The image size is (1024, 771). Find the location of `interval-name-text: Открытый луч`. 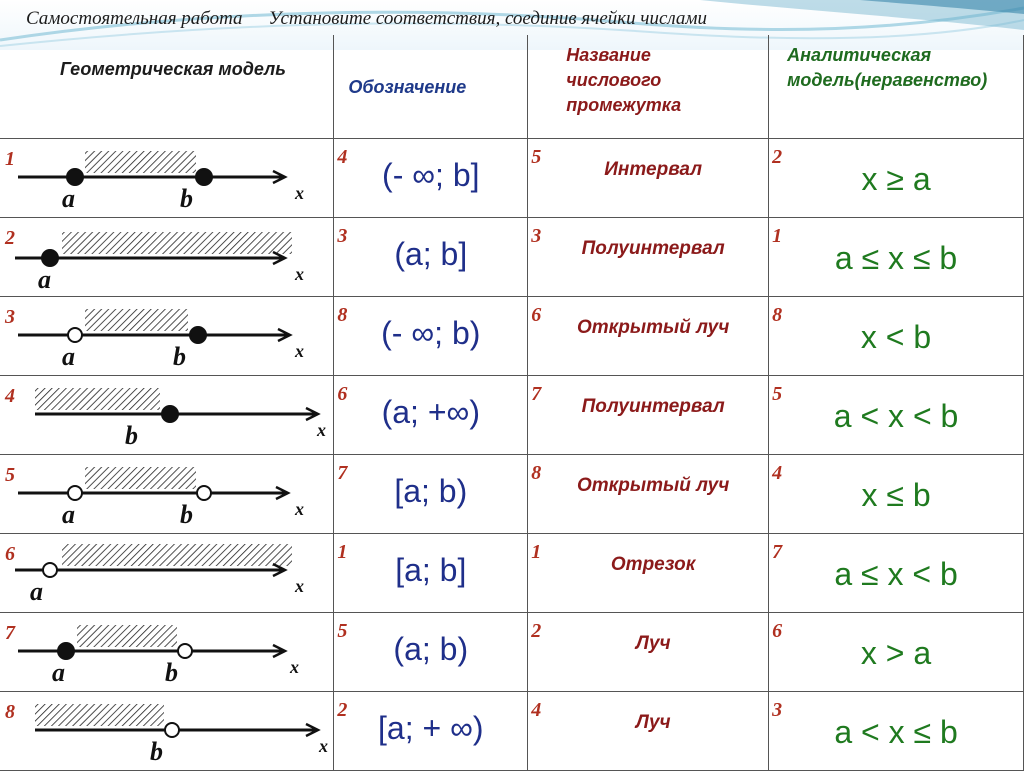

interval-name-text: Открытый луч is located at coordinates (653, 485).